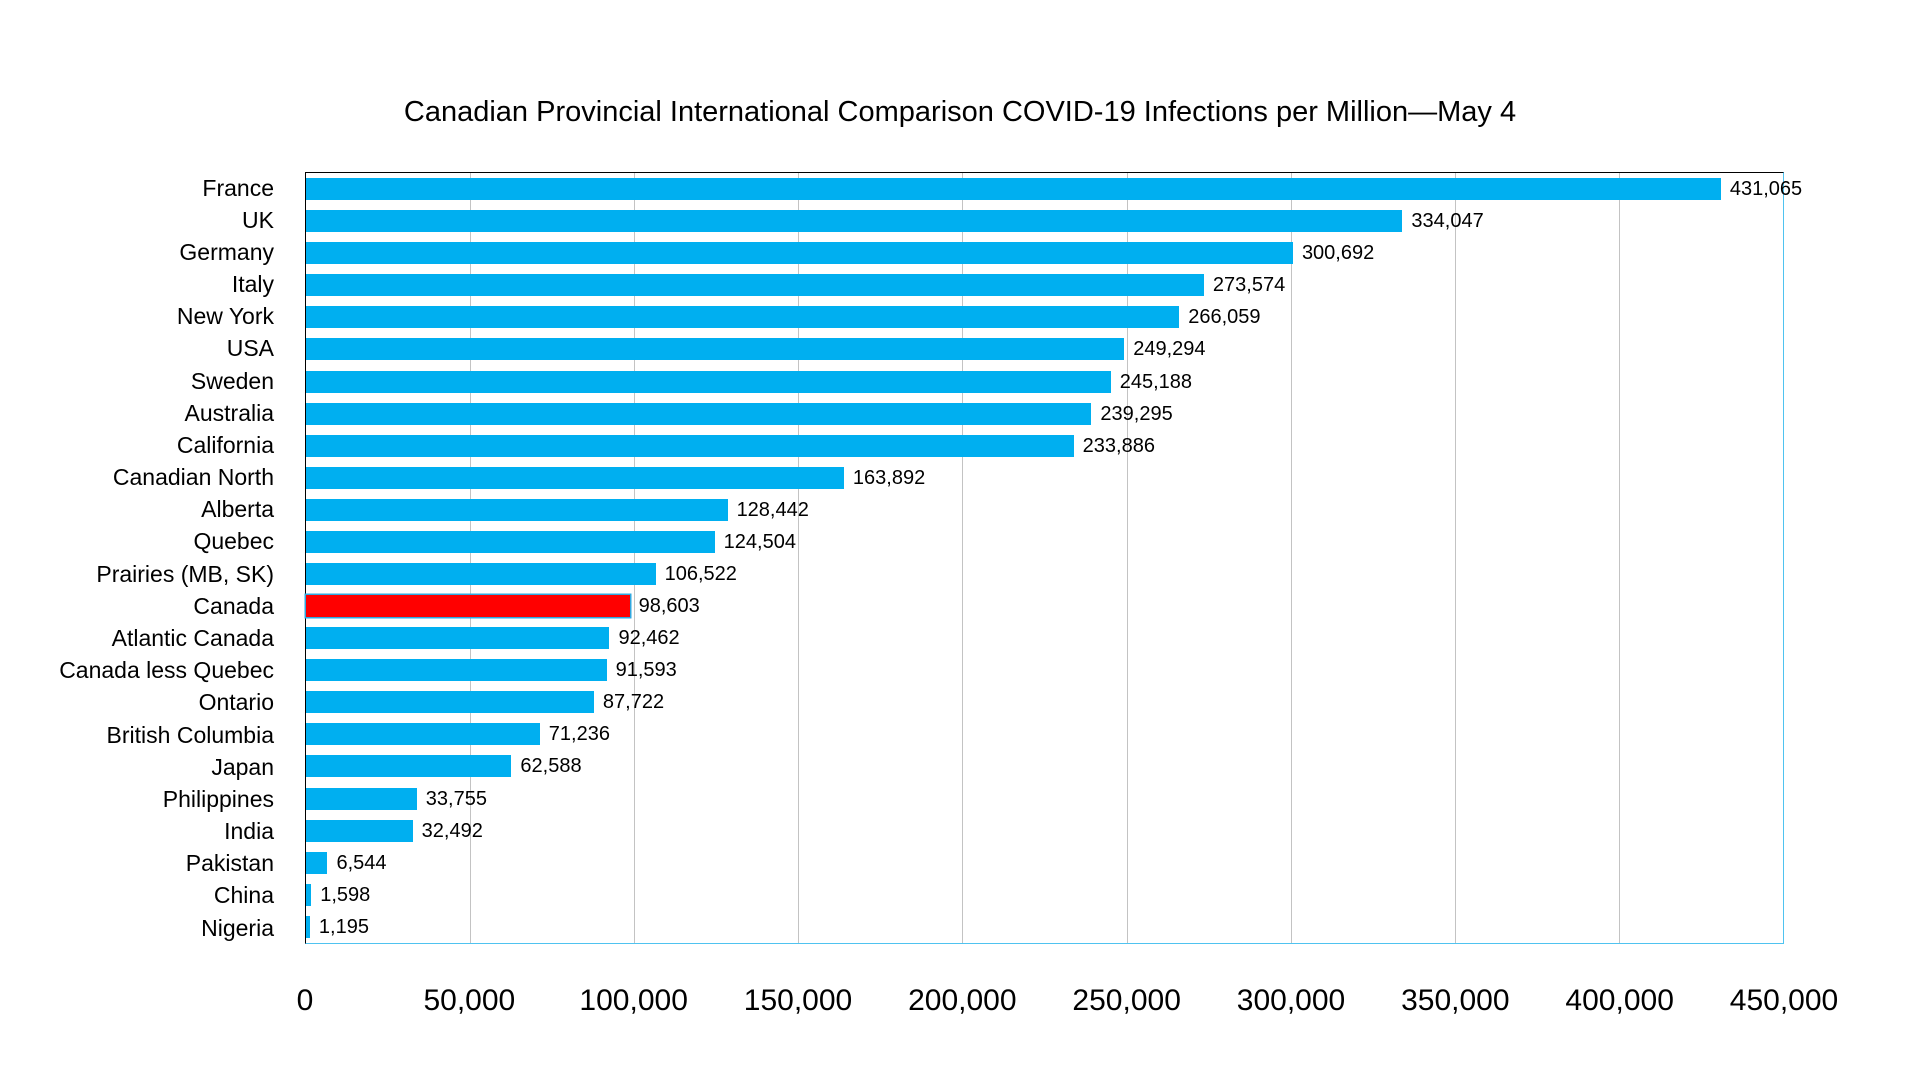 The width and height of the screenshot is (1920, 1080). Describe the element at coordinates (1044, 766) in the screenshot. I see `bar-row: 62,588` at that location.